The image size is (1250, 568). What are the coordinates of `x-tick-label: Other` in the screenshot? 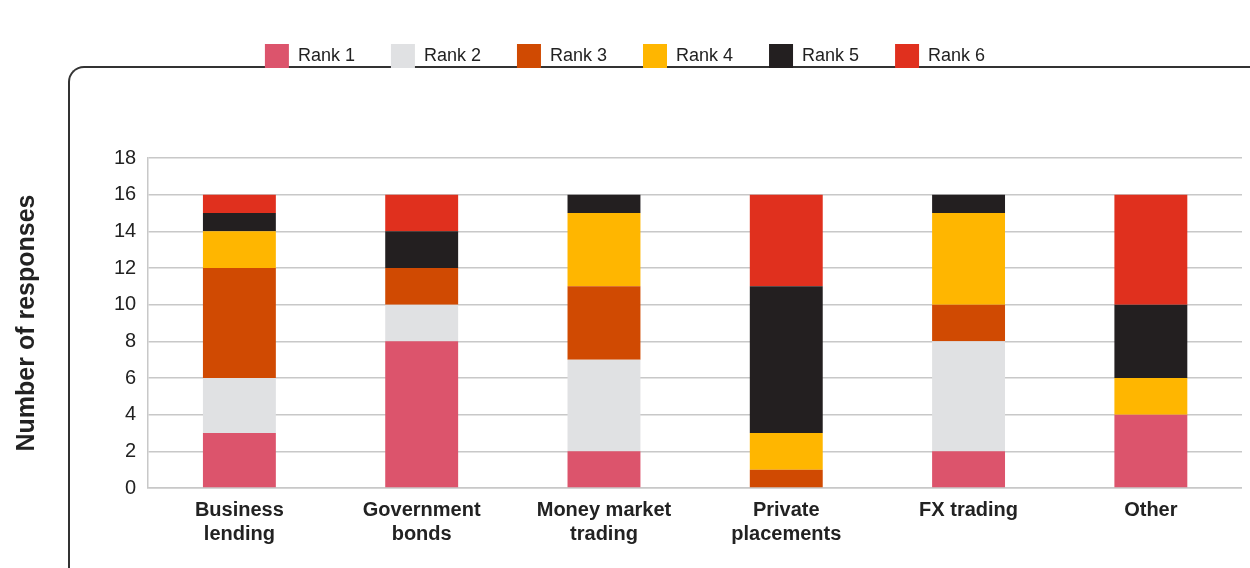 It's located at (1151, 508).